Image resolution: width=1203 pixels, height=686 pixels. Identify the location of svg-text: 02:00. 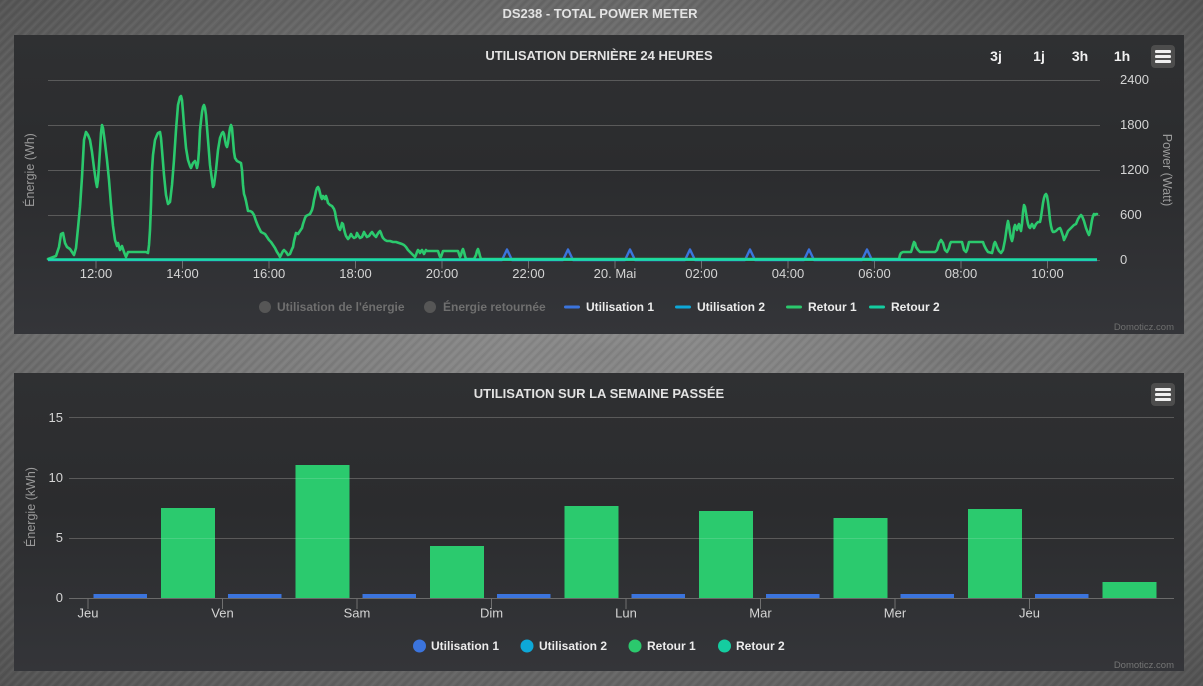
(701, 273).